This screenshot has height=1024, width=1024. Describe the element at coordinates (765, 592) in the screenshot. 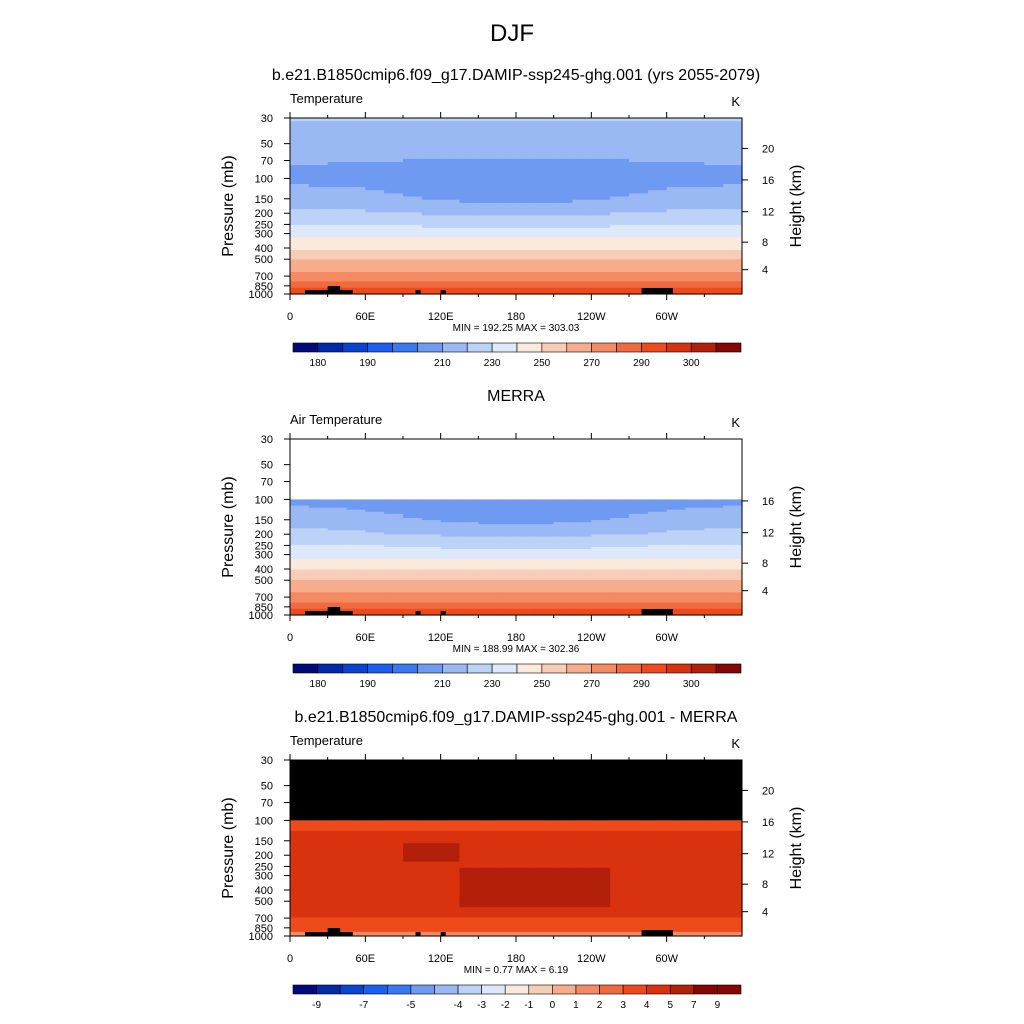

I see `height-tick-label: 4` at that location.